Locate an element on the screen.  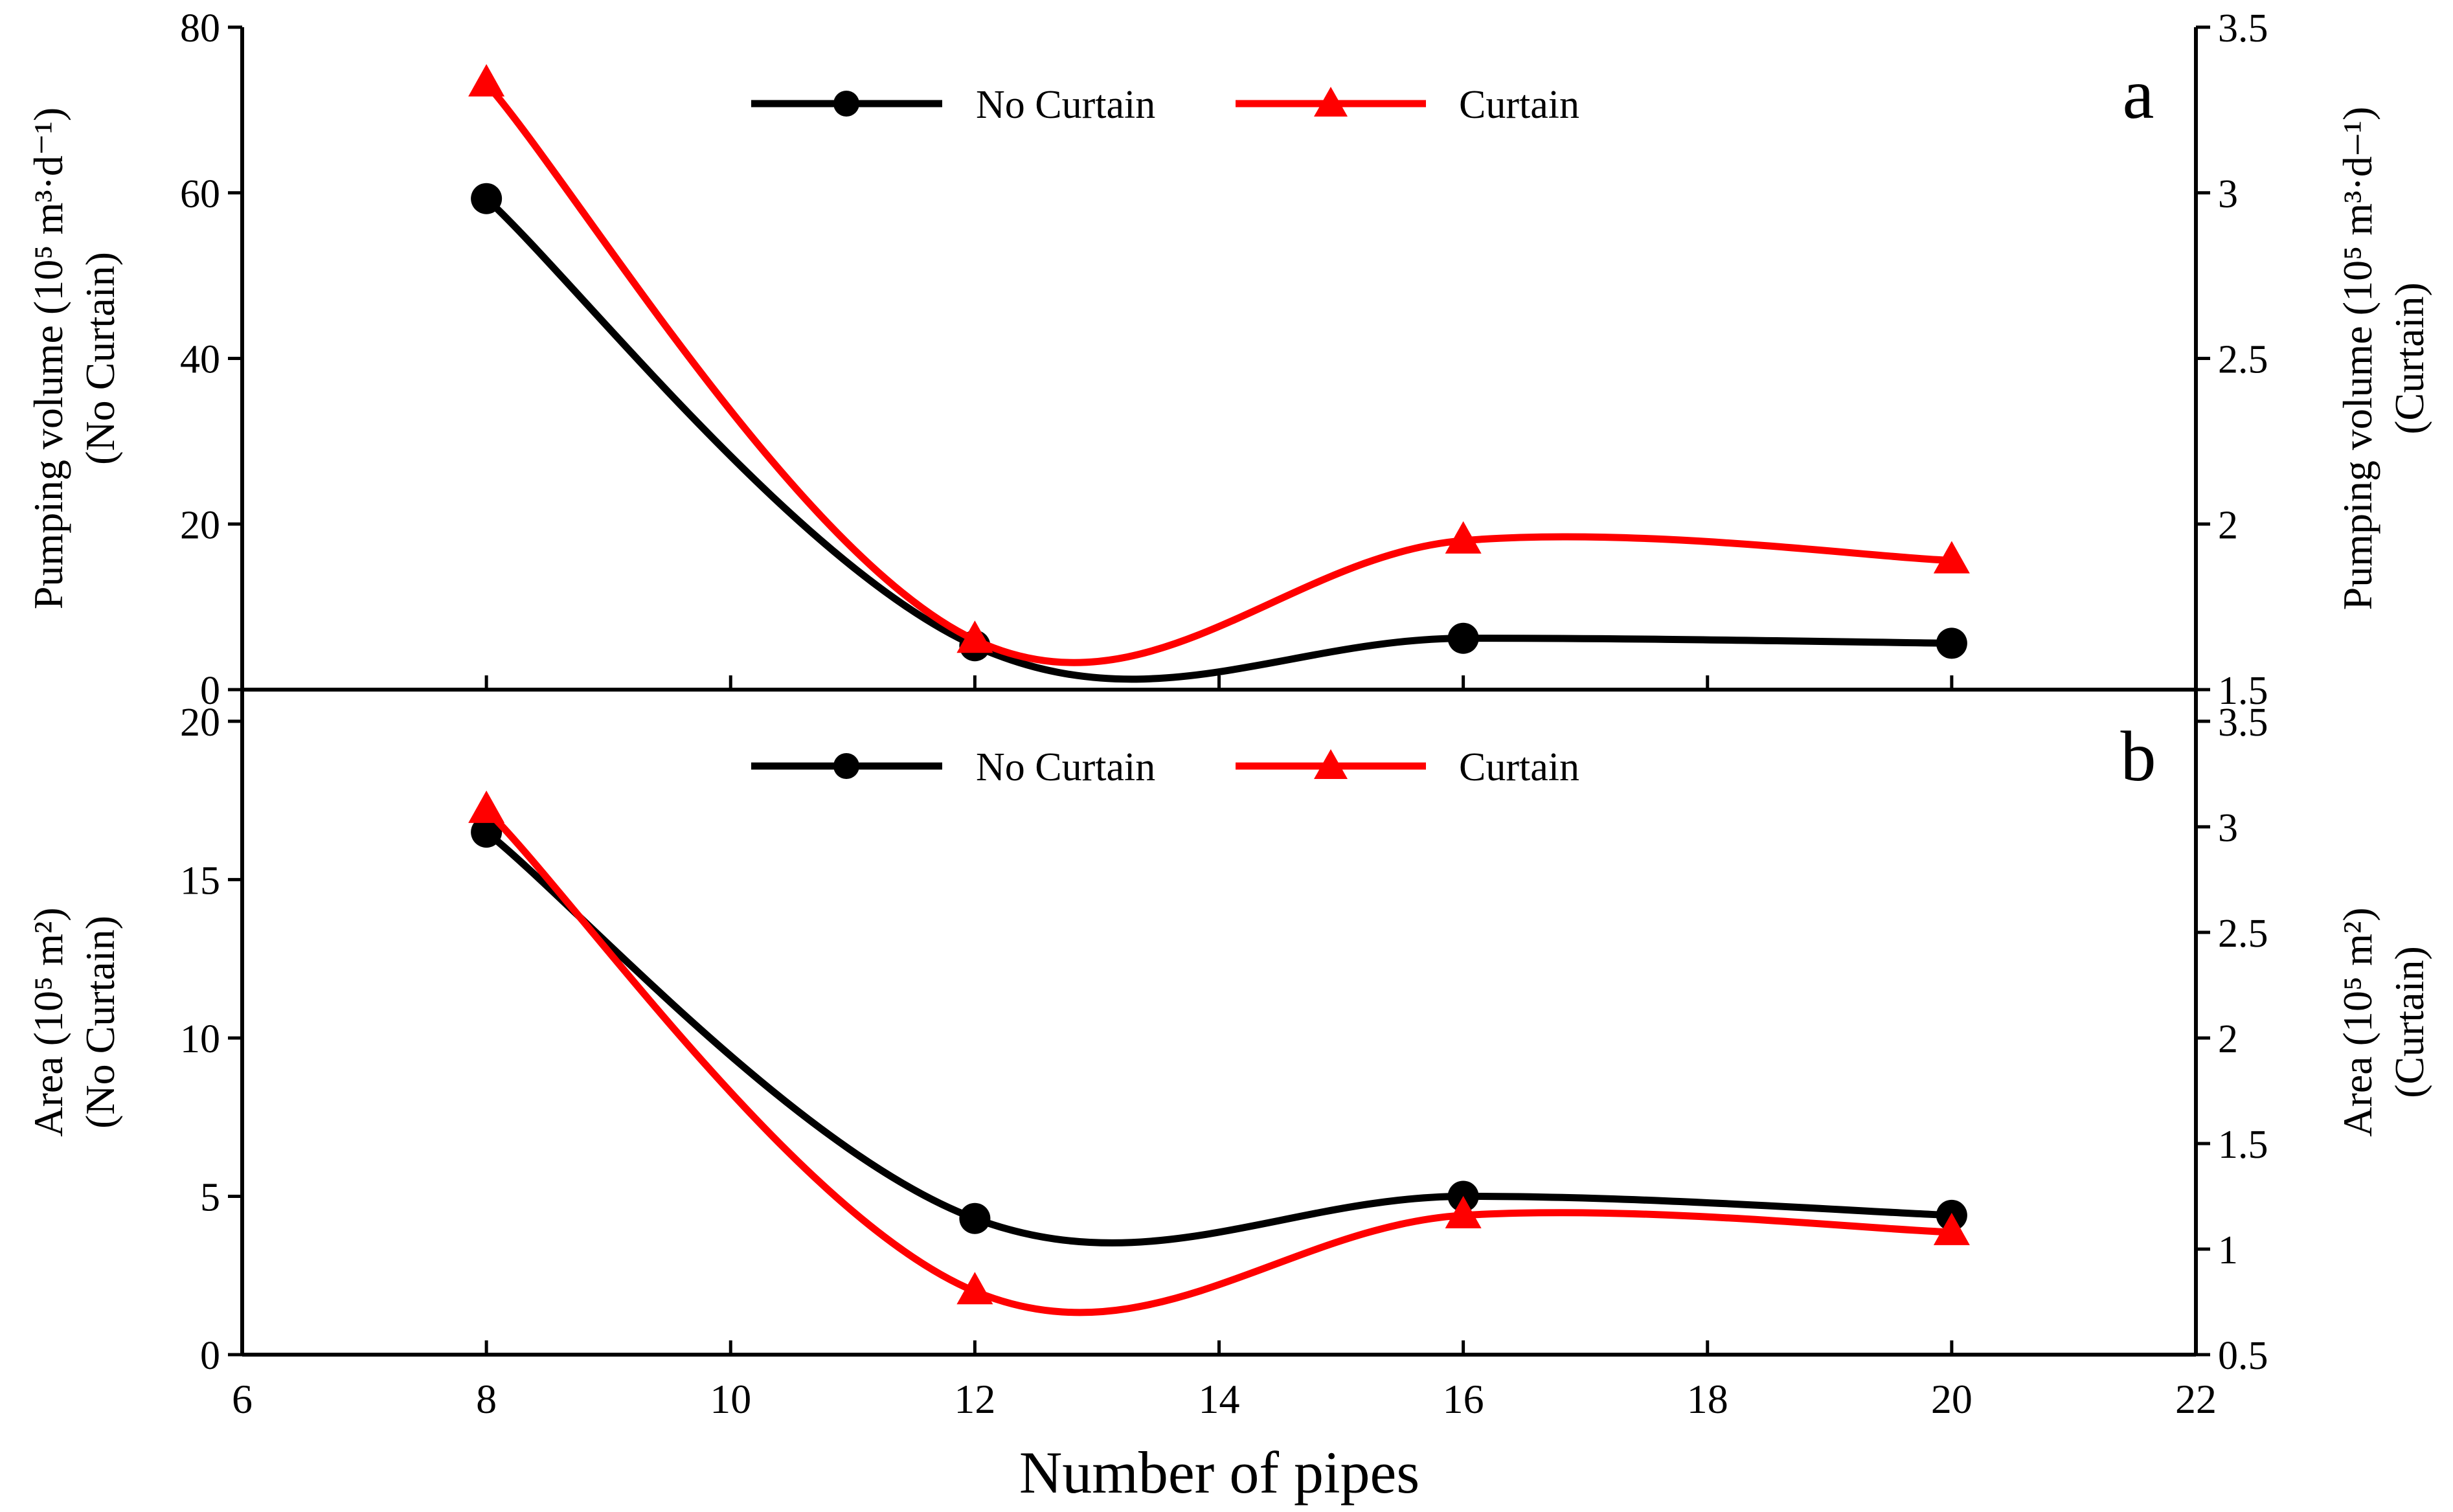
left-y-tick-label: 10 is located at coordinates (200, 1039).